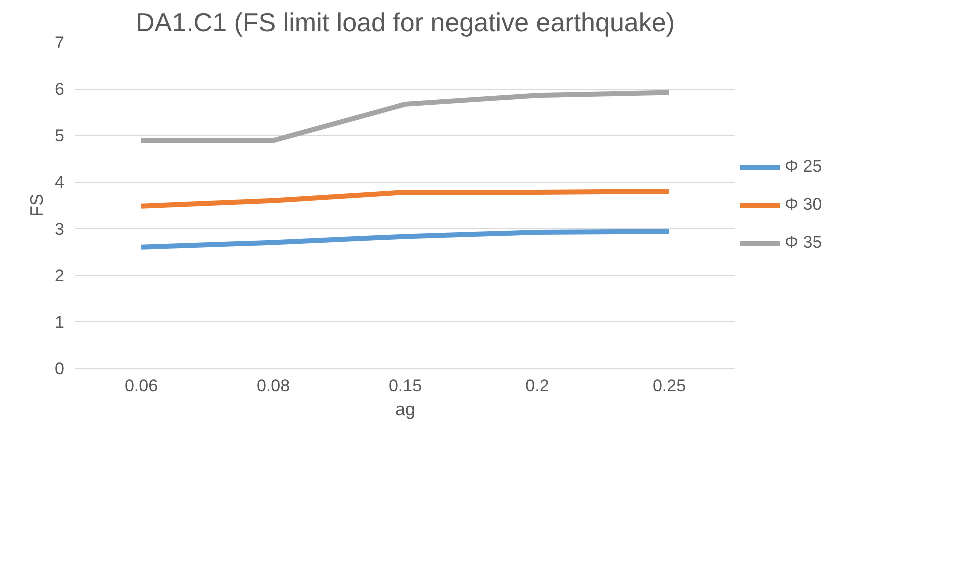 The height and width of the screenshot is (581, 956). What do you see at coordinates (60, 229) in the screenshot?
I see `y-tick-label: 3` at bounding box center [60, 229].